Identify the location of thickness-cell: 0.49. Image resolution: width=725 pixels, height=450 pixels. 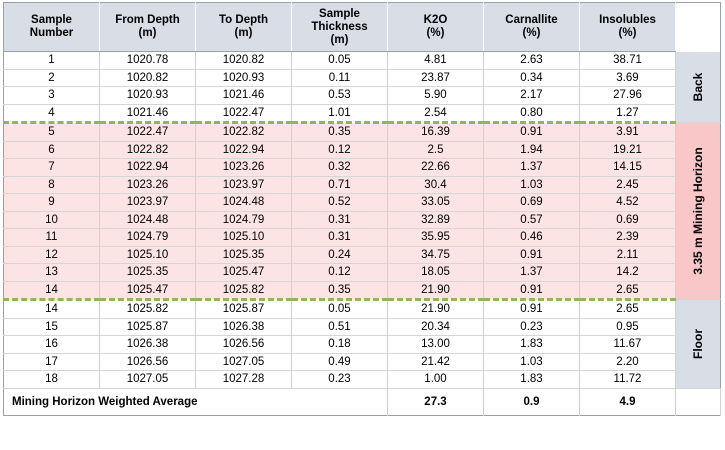
(339, 362).